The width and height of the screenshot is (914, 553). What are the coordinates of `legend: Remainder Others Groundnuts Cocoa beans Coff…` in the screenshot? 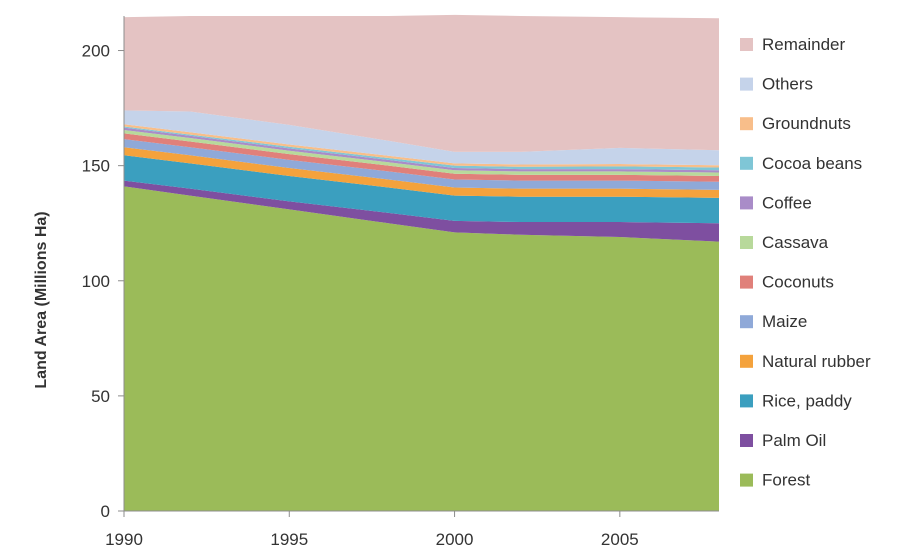 It's located at (805, 262).